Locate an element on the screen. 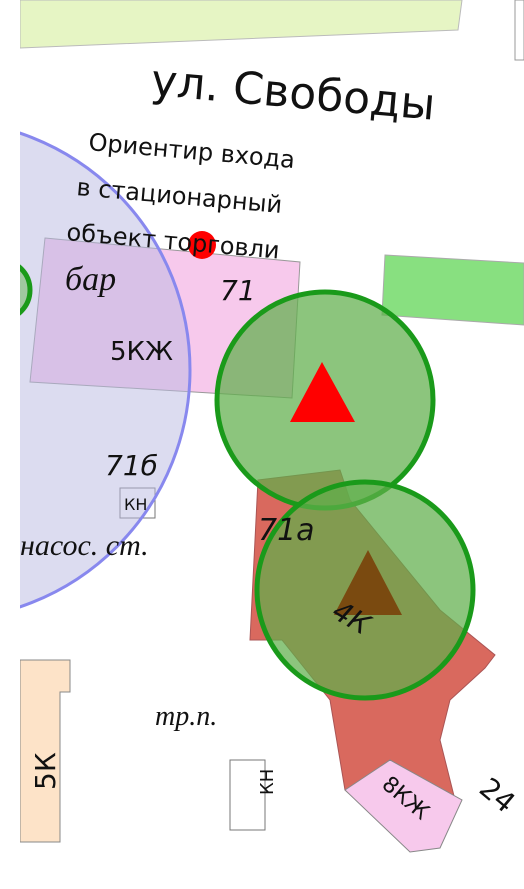 The width and height of the screenshot is (524, 889). kn-box is located at coordinates (247, 795).